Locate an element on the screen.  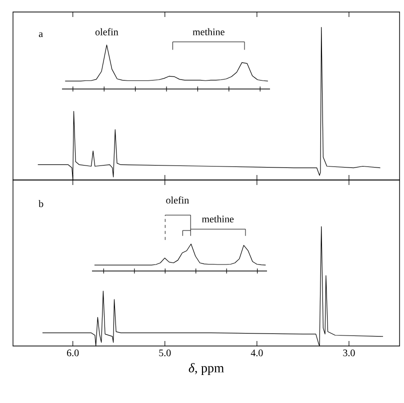
x-tick-label: 3.0 is located at coordinates (349, 353).